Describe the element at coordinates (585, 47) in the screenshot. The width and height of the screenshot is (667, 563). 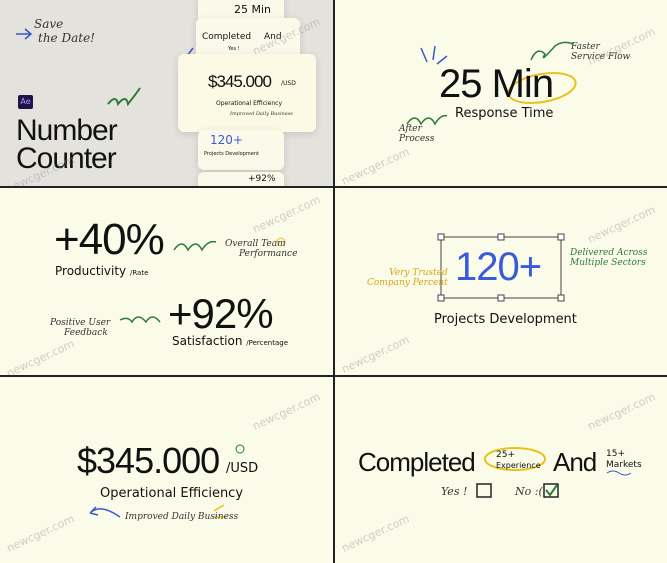
I see `note-line: Faster` at that location.